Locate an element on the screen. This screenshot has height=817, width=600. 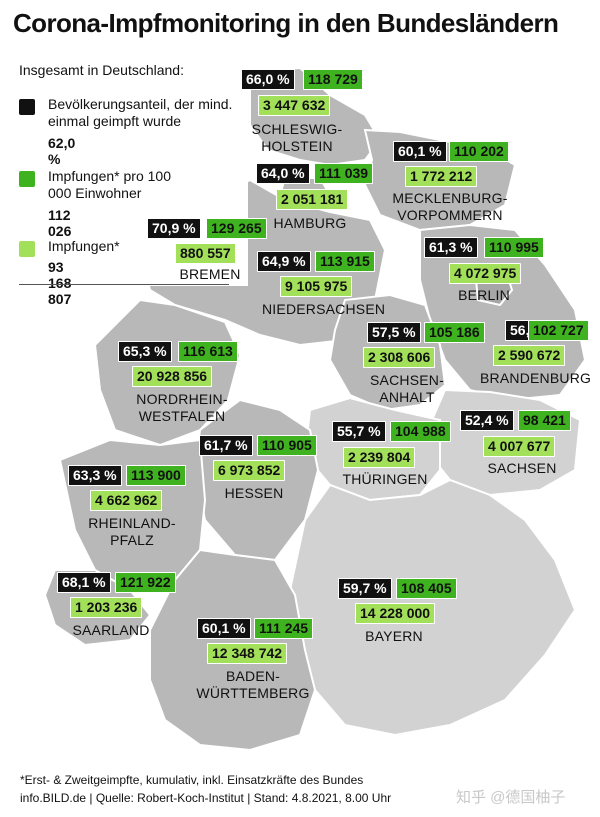
share-badge: 52,4 % is located at coordinates (487, 420).